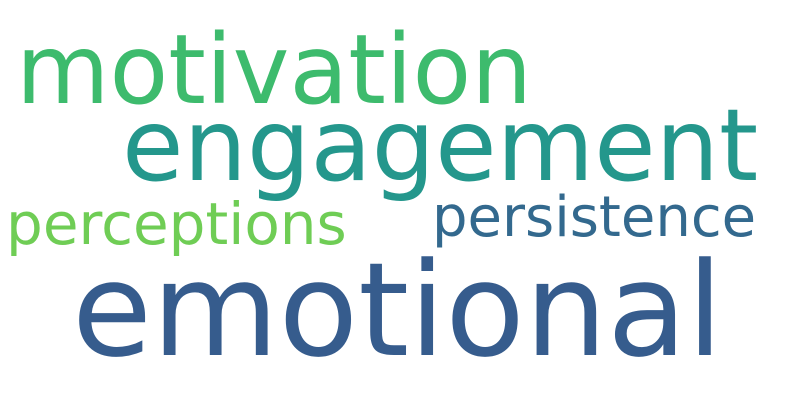  What do you see at coordinates (176, 224) in the screenshot?
I see `word-perceptions: perceptions` at bounding box center [176, 224].